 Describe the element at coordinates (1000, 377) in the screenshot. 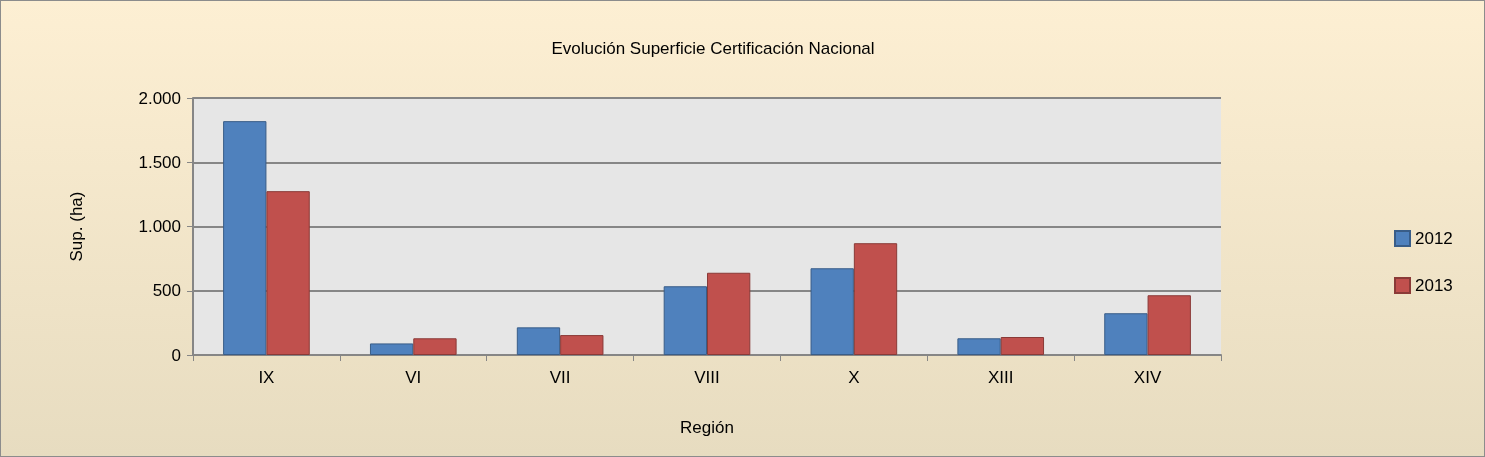

I see `x-tick-label: XIII` at that location.